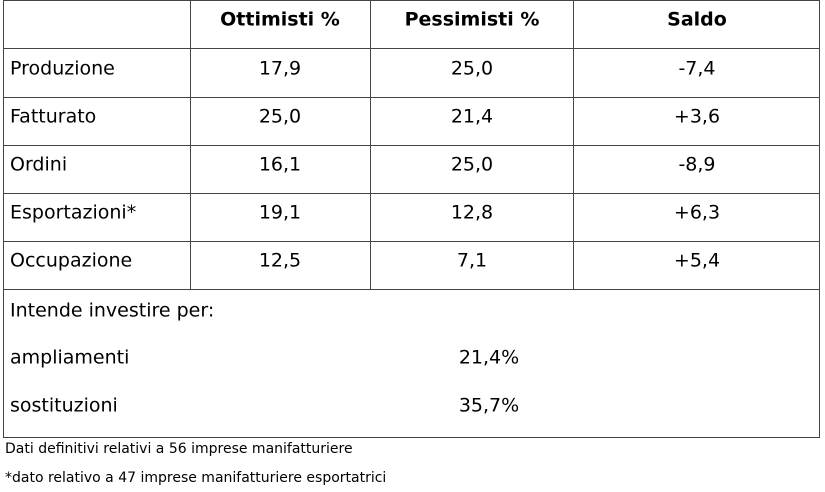  I want to click on row-label: Produzione, so click(62, 69).